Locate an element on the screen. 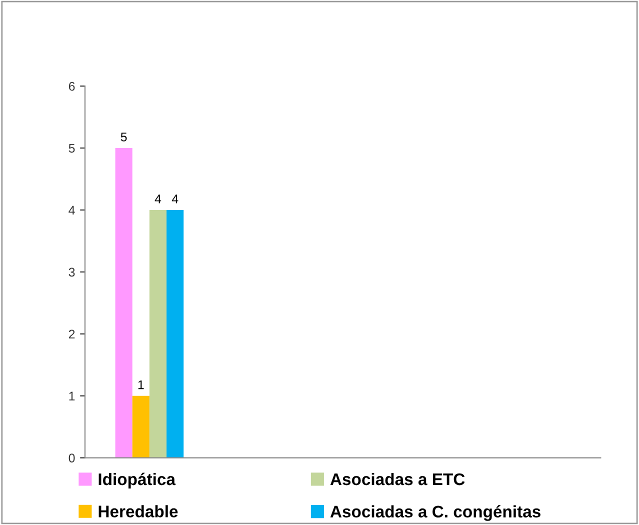 The image size is (639, 525). legend-label: Heredable is located at coordinates (138, 511).